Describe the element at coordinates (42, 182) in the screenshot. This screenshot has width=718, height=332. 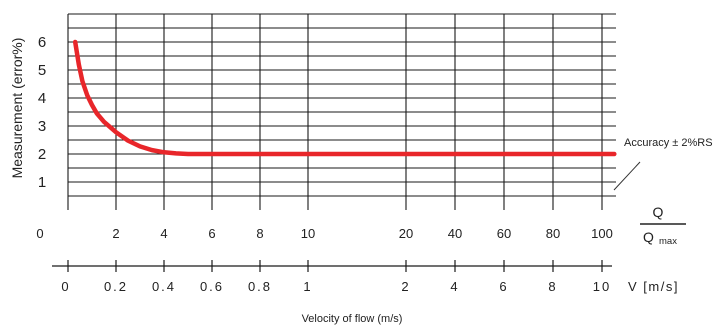
I see `y-tick-label: 1` at that location.